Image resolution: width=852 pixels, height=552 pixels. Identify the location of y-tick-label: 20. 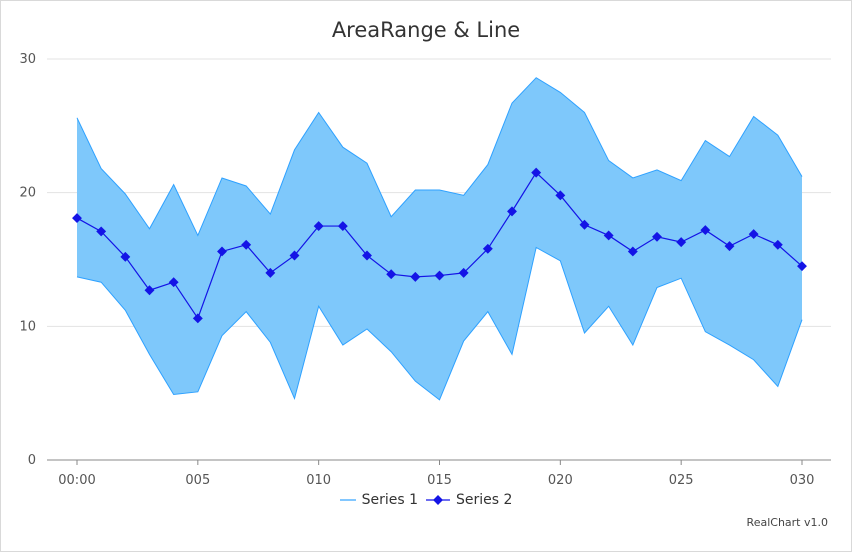
(27, 193).